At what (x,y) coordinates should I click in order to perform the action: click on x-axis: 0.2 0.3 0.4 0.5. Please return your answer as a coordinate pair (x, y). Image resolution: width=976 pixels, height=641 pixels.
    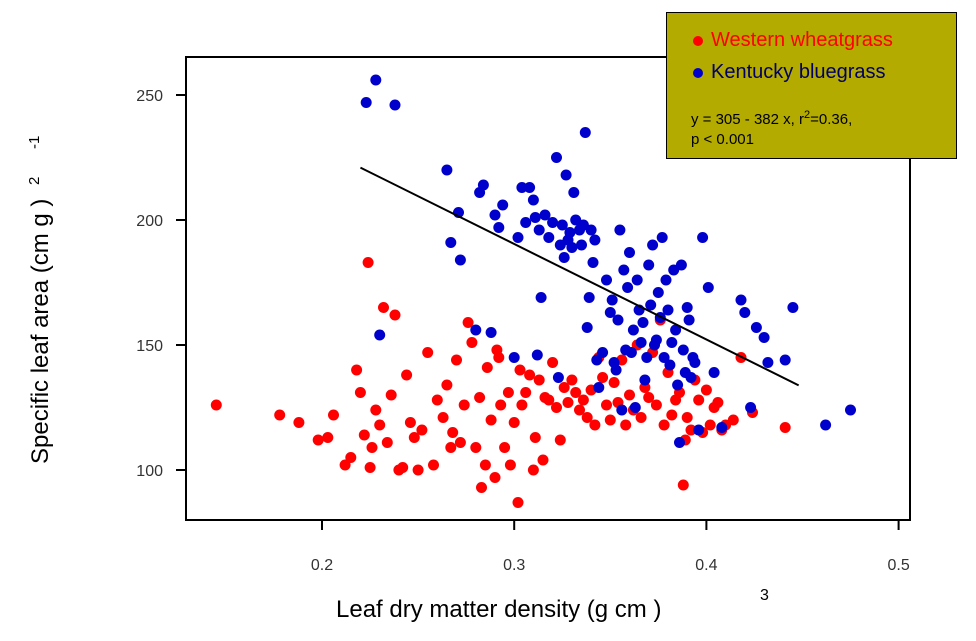
    Looking at the image, I should click on (610, 547).